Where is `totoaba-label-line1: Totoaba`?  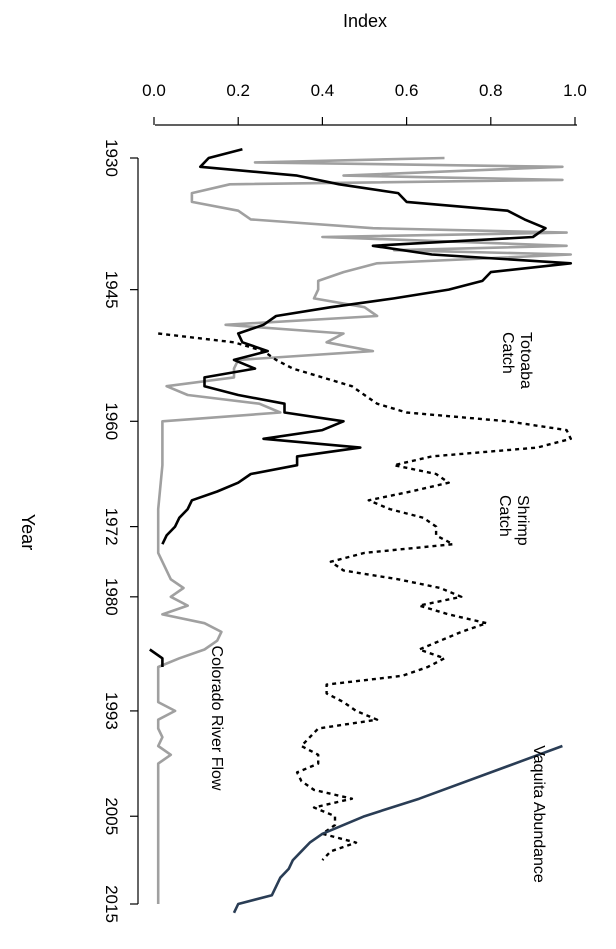
totoaba-label-line1: Totoaba is located at coordinates (525, 360).